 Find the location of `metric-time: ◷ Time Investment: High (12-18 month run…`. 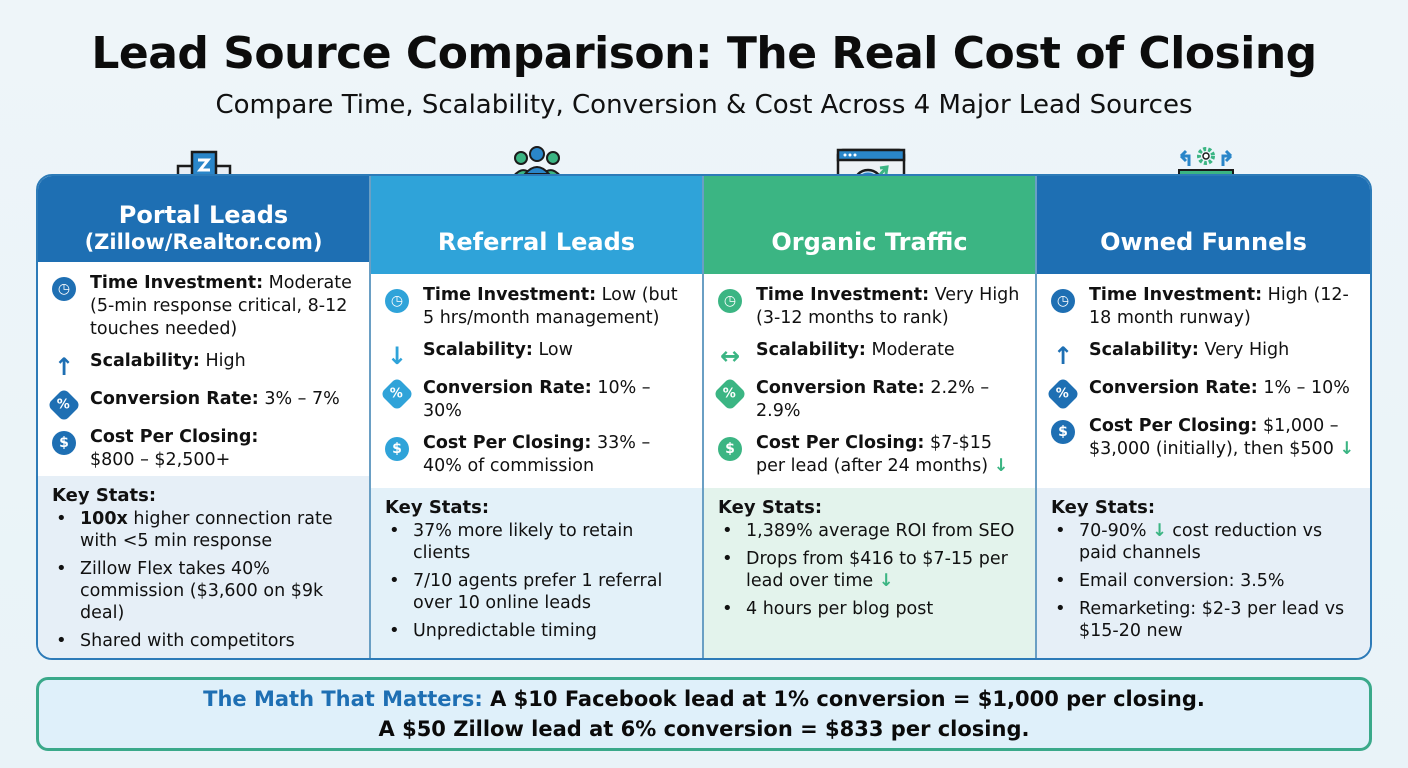

metric-time: ◷ Time Investment: High (12-18 month run… is located at coordinates (1205, 307).